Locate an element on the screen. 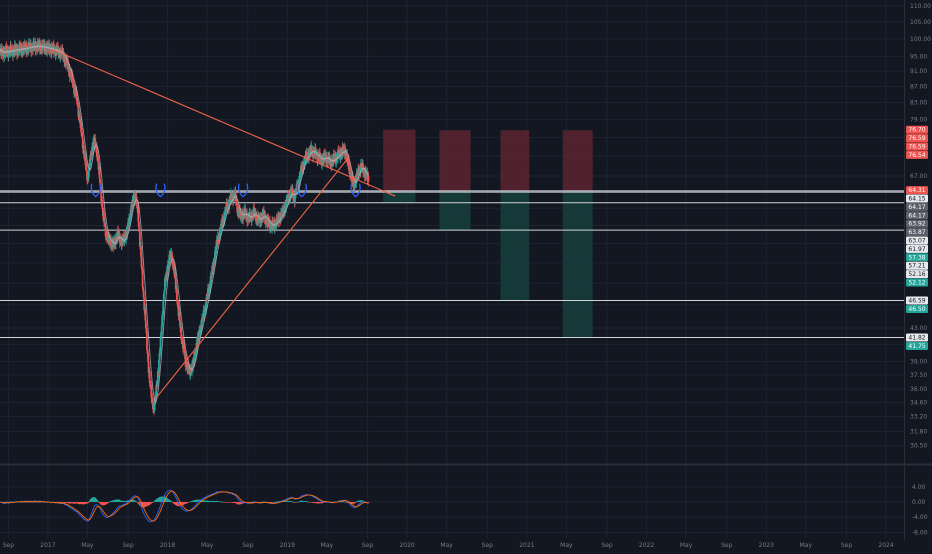 Image resolution: width=932 pixels, height=554 pixels. time-tick-label: 2024 is located at coordinates (885, 545).